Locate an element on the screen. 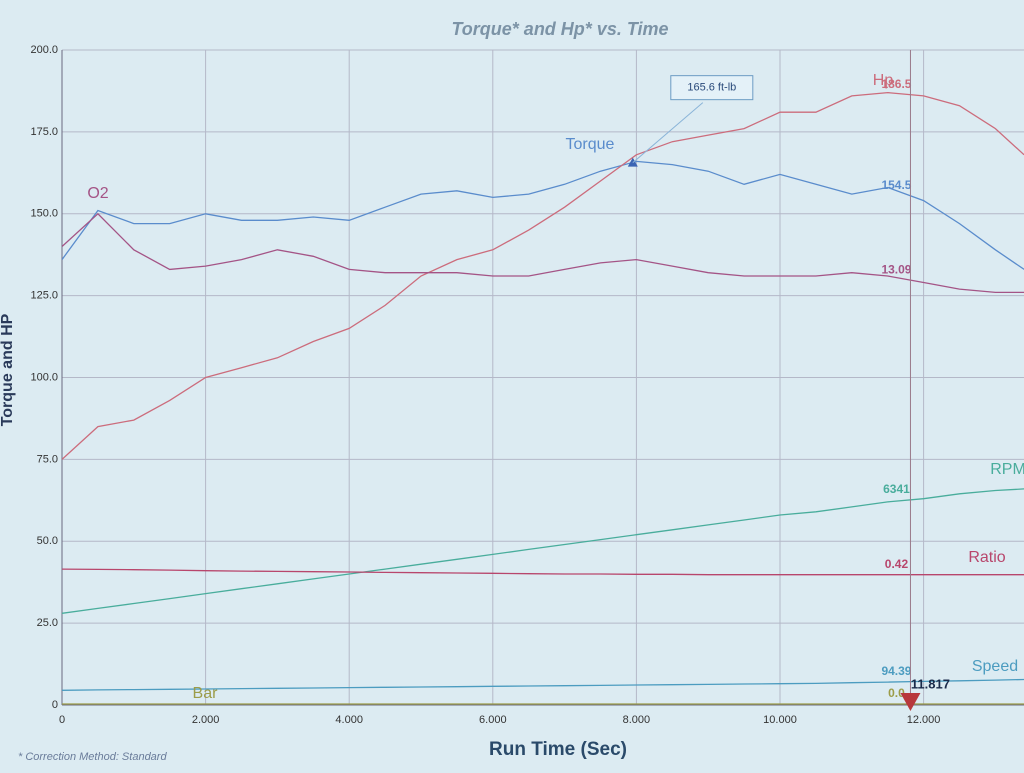  y-tick-label: 0 is located at coordinates (55, 705).